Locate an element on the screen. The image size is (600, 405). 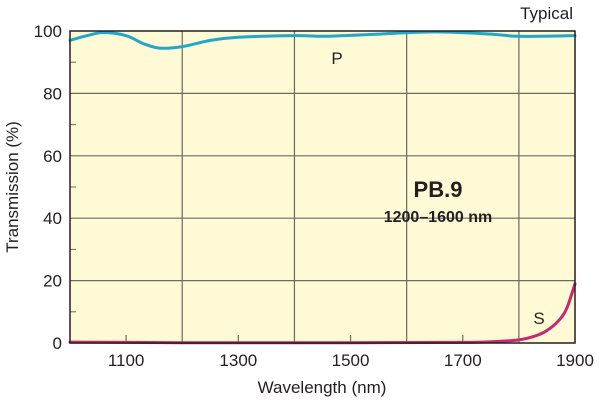
x-tick-label: 1900 is located at coordinates (575, 360).